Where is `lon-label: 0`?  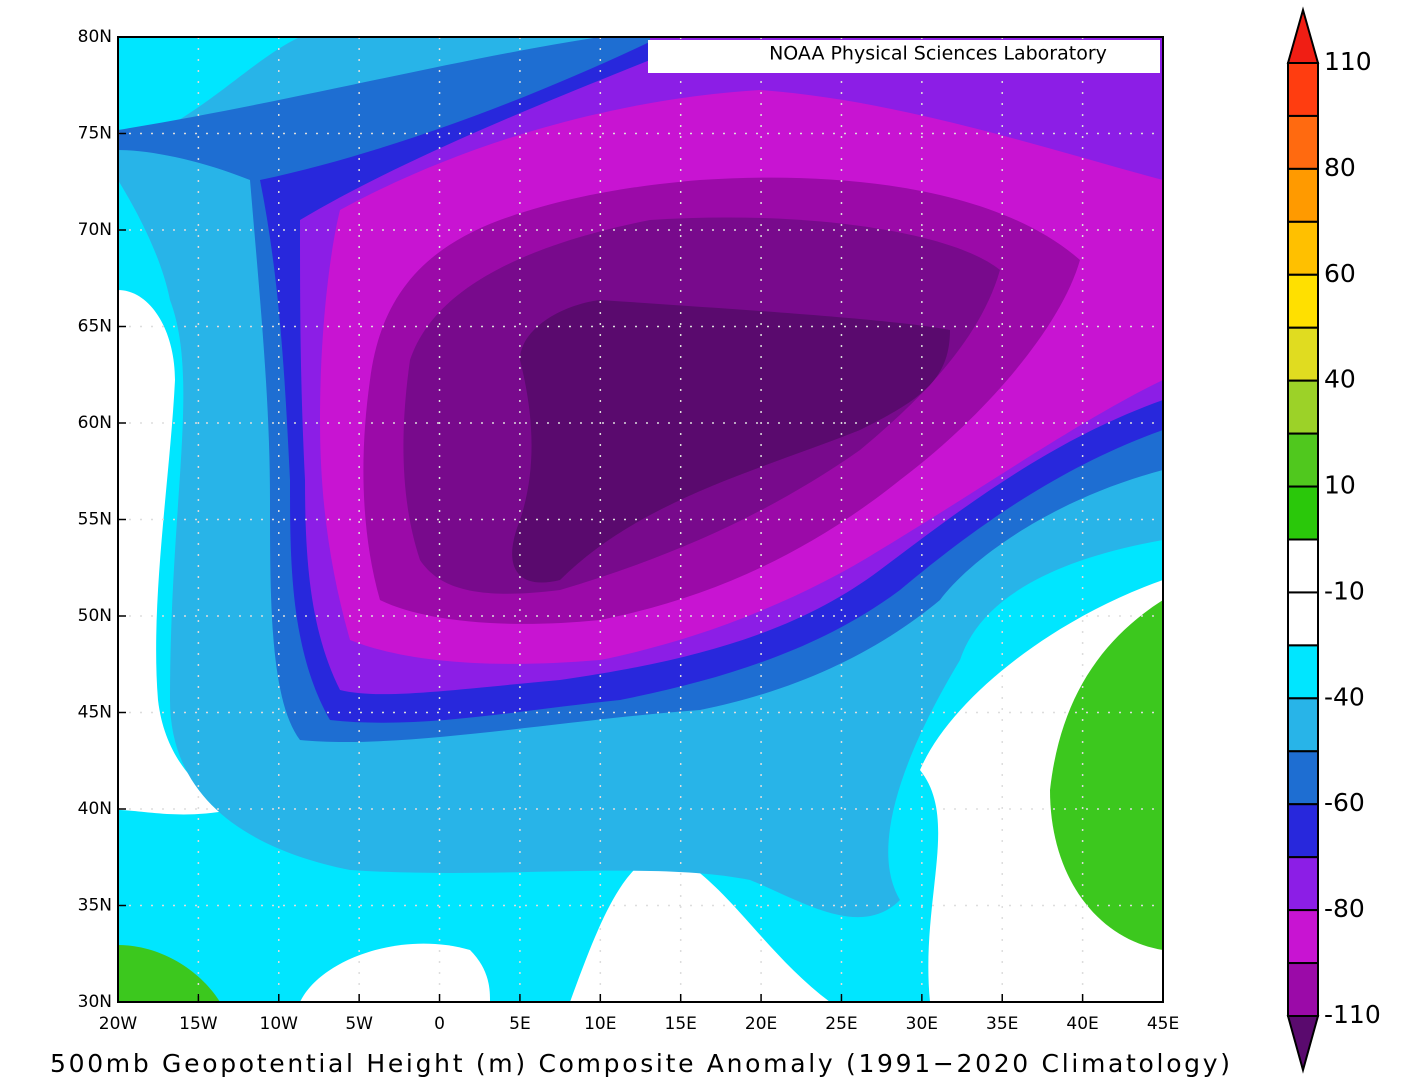
lon-label: 0 is located at coordinates (439, 1024).